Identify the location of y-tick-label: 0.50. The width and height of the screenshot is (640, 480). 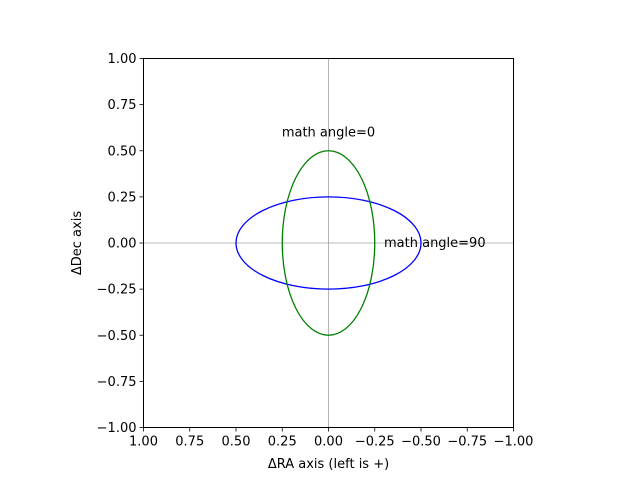
(122, 151).